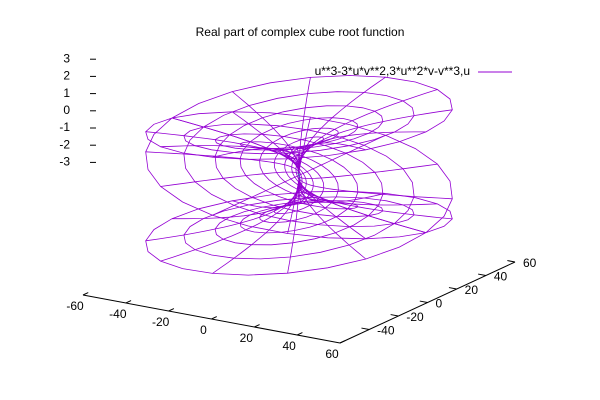  Describe the element at coordinates (415, 317) in the screenshot. I see `y-tick-label: -20` at that location.